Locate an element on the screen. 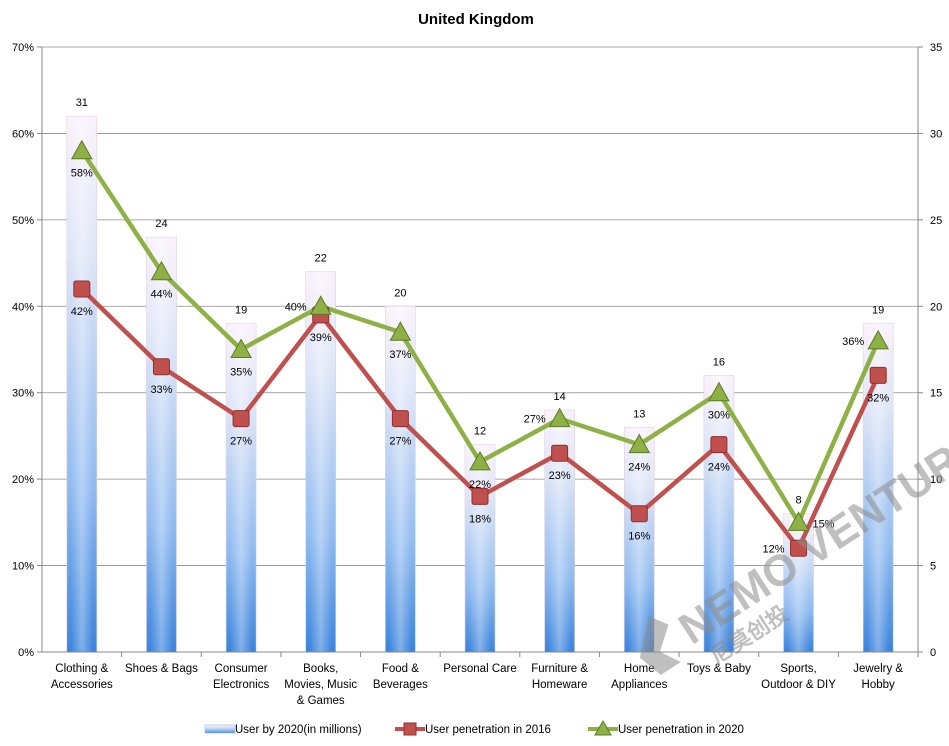  bar-value-label: 19 is located at coordinates (878, 311).